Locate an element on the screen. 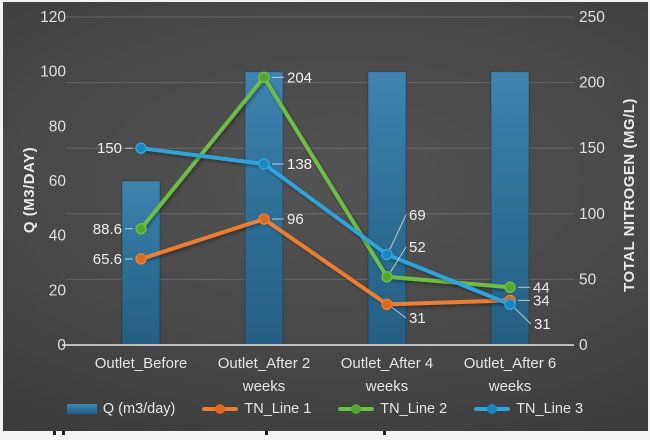 This screenshot has height=440, width=650. right-axis-tick: 100 is located at coordinates (592, 214).